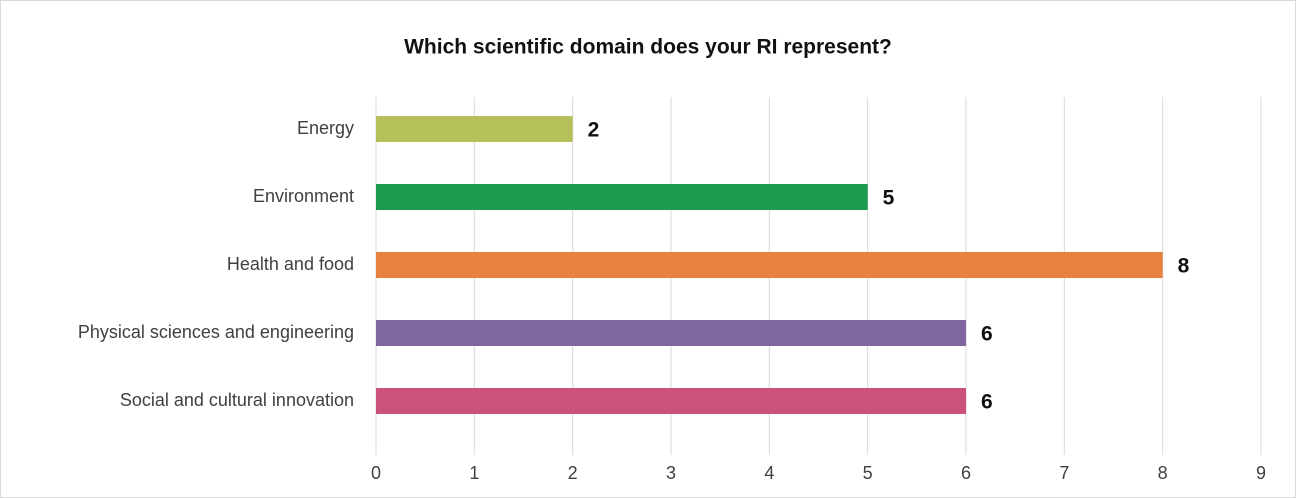  Describe the element at coordinates (1261, 473) in the screenshot. I see `x-tick-label: 9` at that location.